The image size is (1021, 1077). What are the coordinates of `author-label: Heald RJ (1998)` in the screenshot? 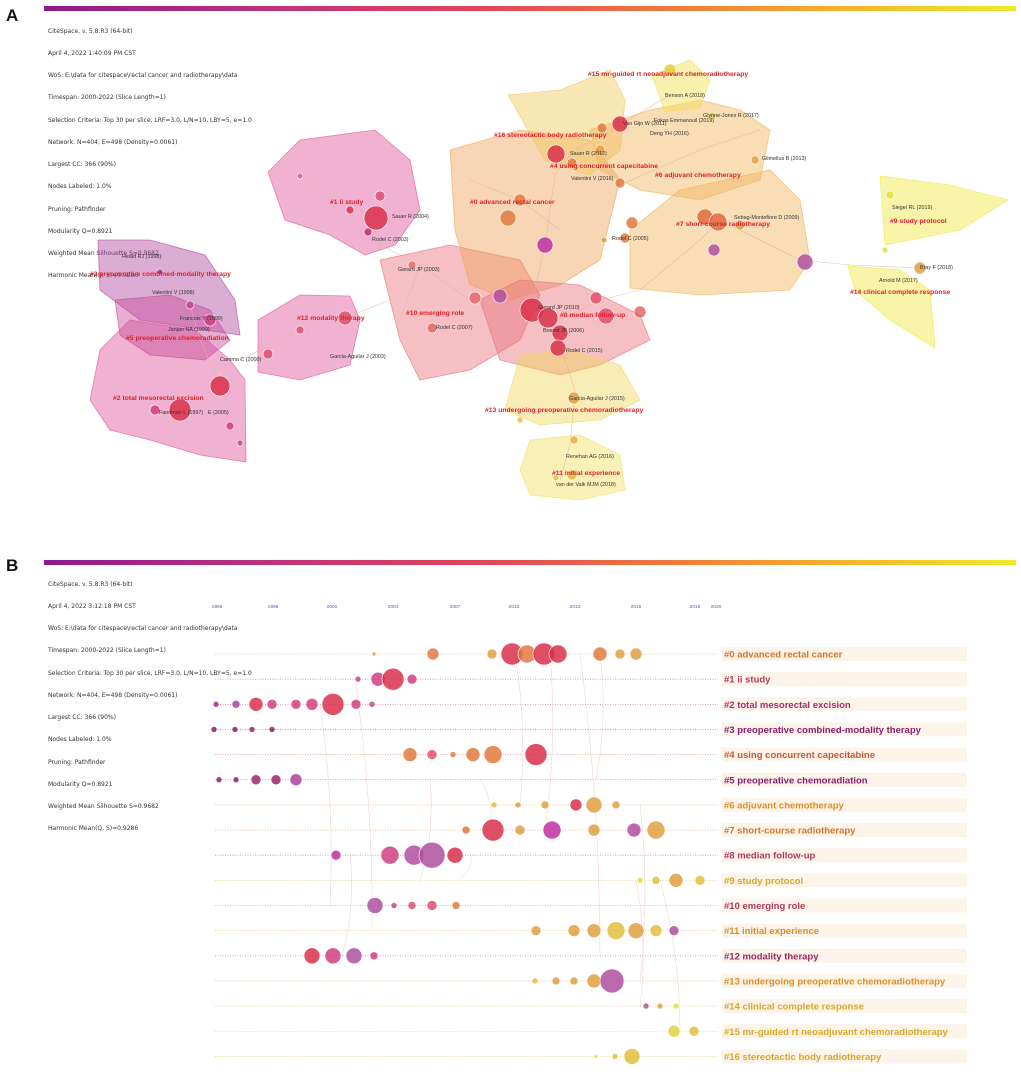 It's located at (141, 257).